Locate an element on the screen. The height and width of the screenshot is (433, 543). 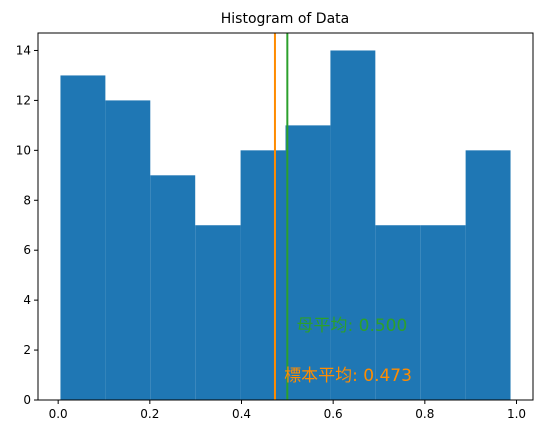
y-tick-label: 14 is located at coordinates (23, 50).